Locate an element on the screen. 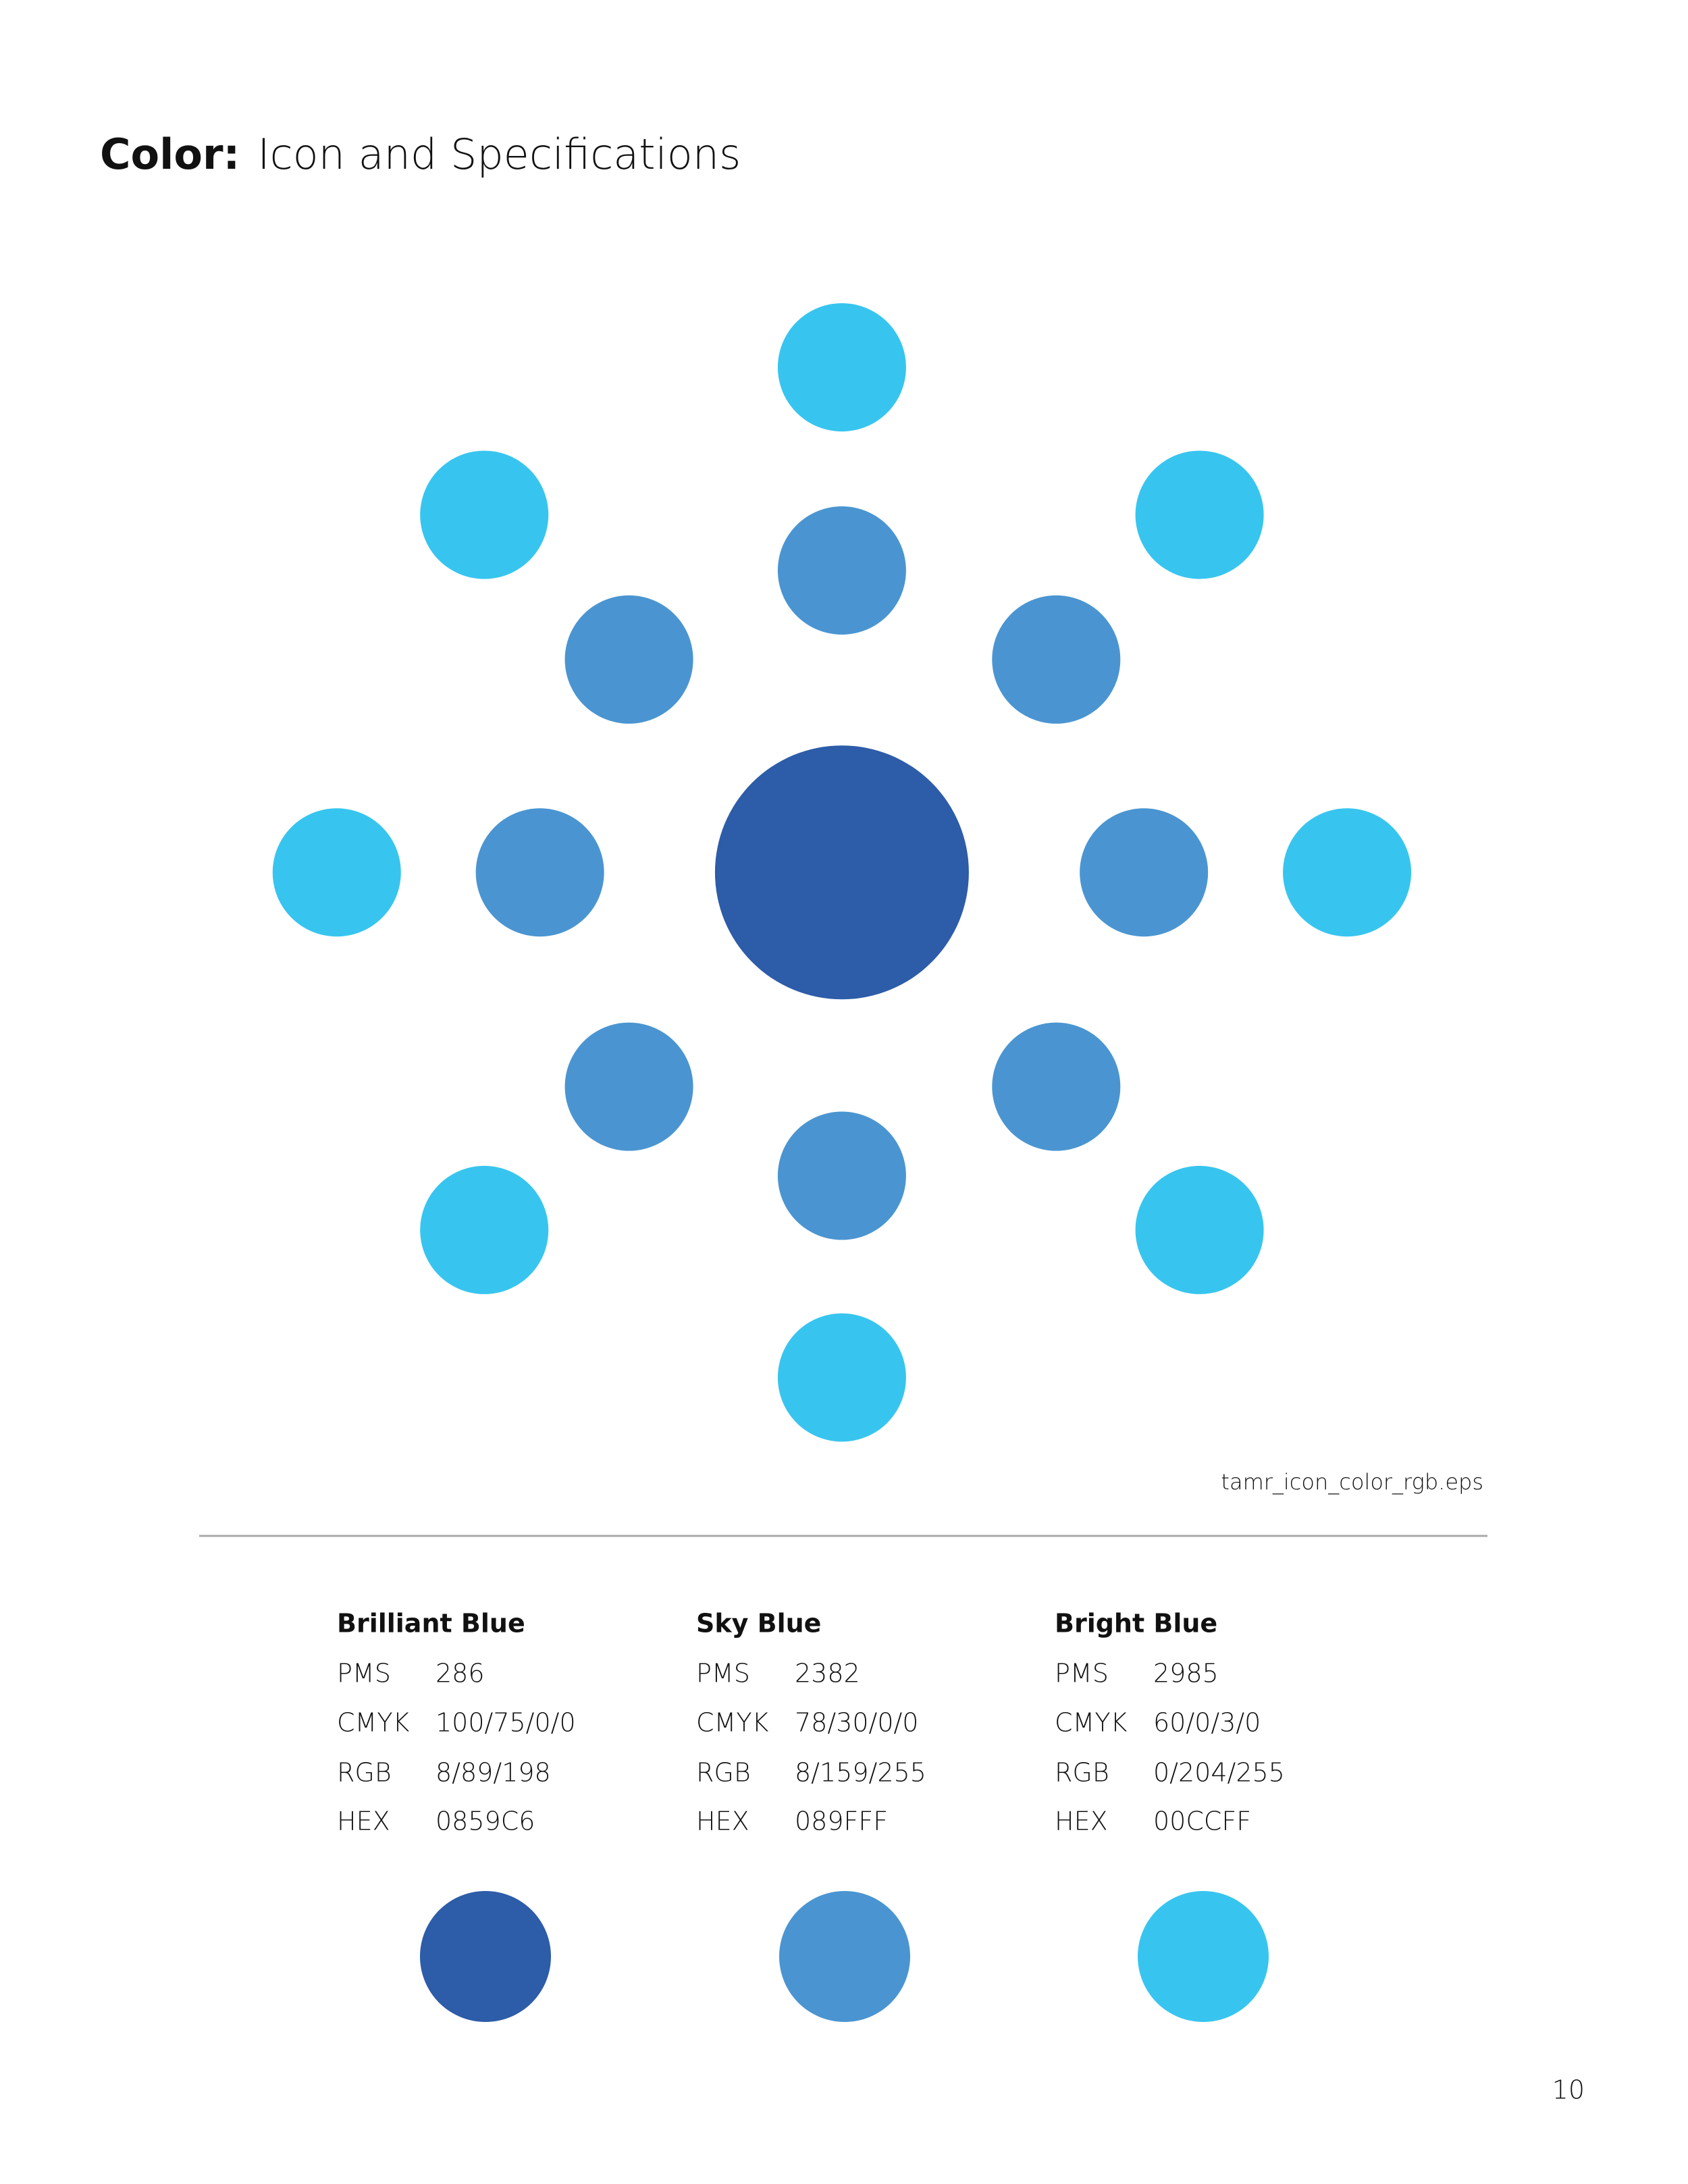 The width and height of the screenshot is (1688, 2184). color-name: Brilliant Blue is located at coordinates (431, 1624).